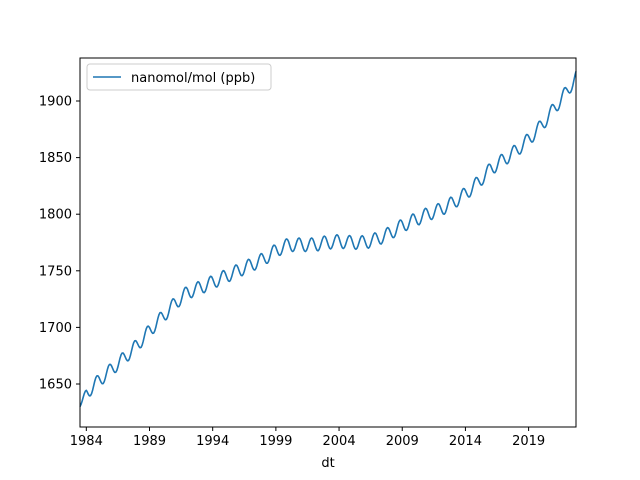 The image size is (640, 480). I want to click on y-tick-label: 1650, so click(55, 384).